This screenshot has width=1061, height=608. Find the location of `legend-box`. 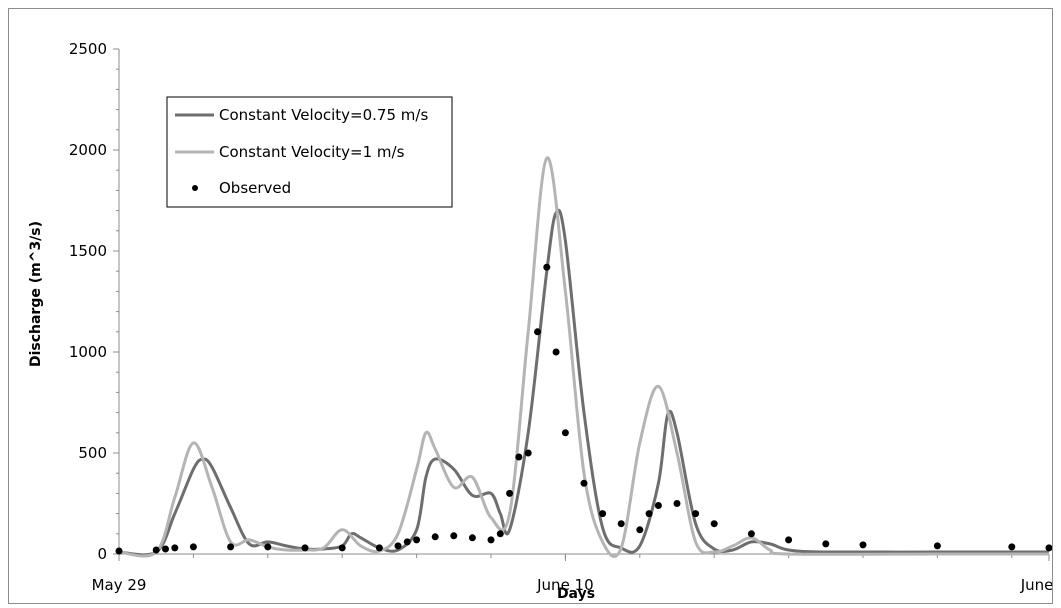

legend-box is located at coordinates (309, 152).